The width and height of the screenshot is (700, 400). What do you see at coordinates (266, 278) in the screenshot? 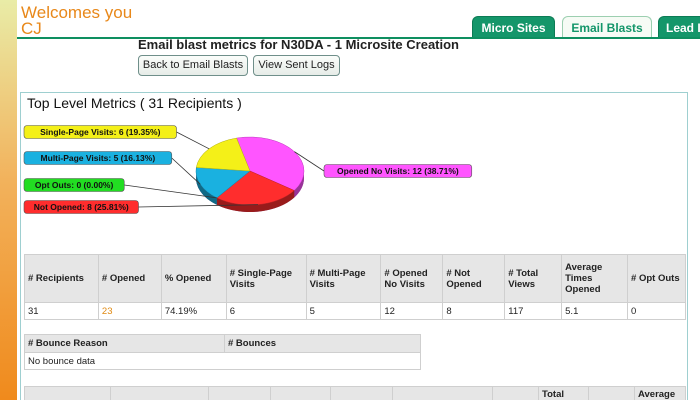
I see `col-single-page: # Single-Page Visits` at bounding box center [266, 278].